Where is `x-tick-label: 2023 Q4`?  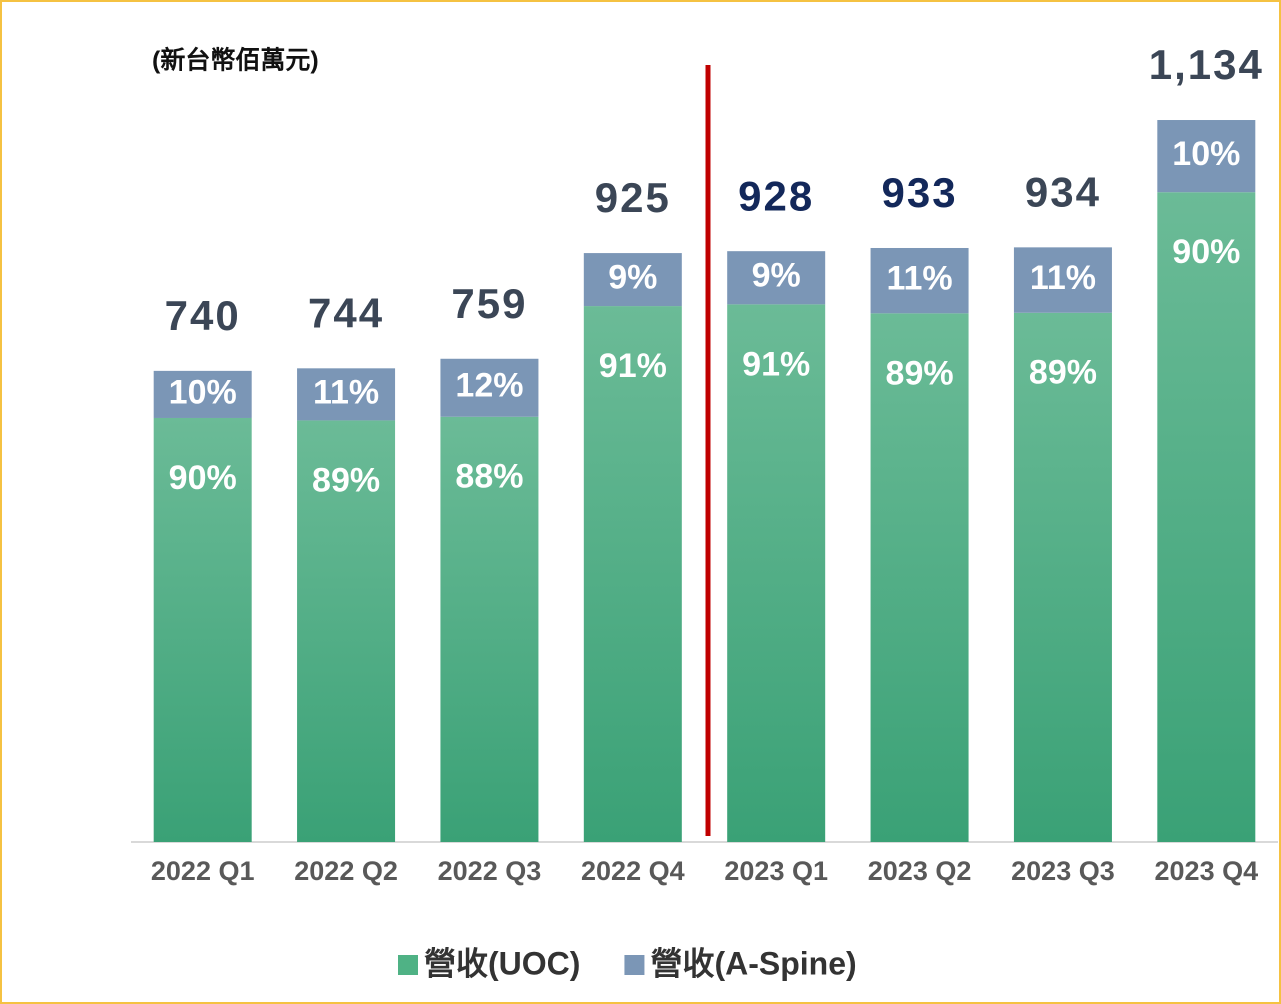
x-tick-label: 2023 Q4 is located at coordinates (1207, 871).